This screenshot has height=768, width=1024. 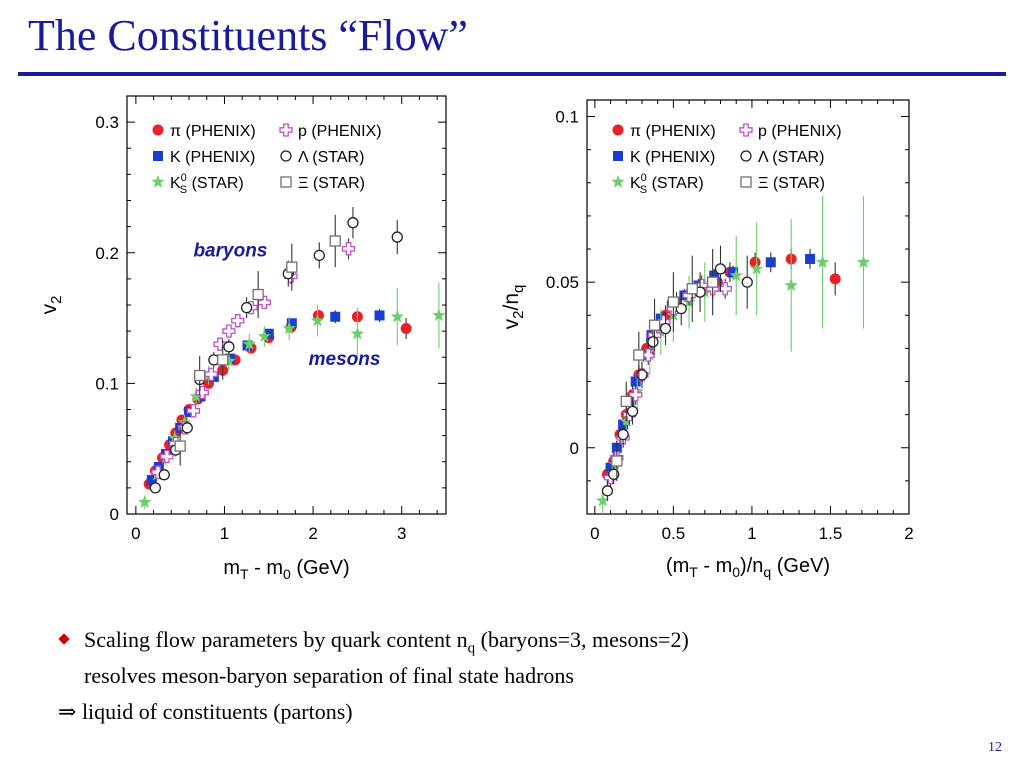 What do you see at coordinates (286, 569) in the screenshot?
I see `x-axis-label: mT - m0 (GeV)` at bounding box center [286, 569].